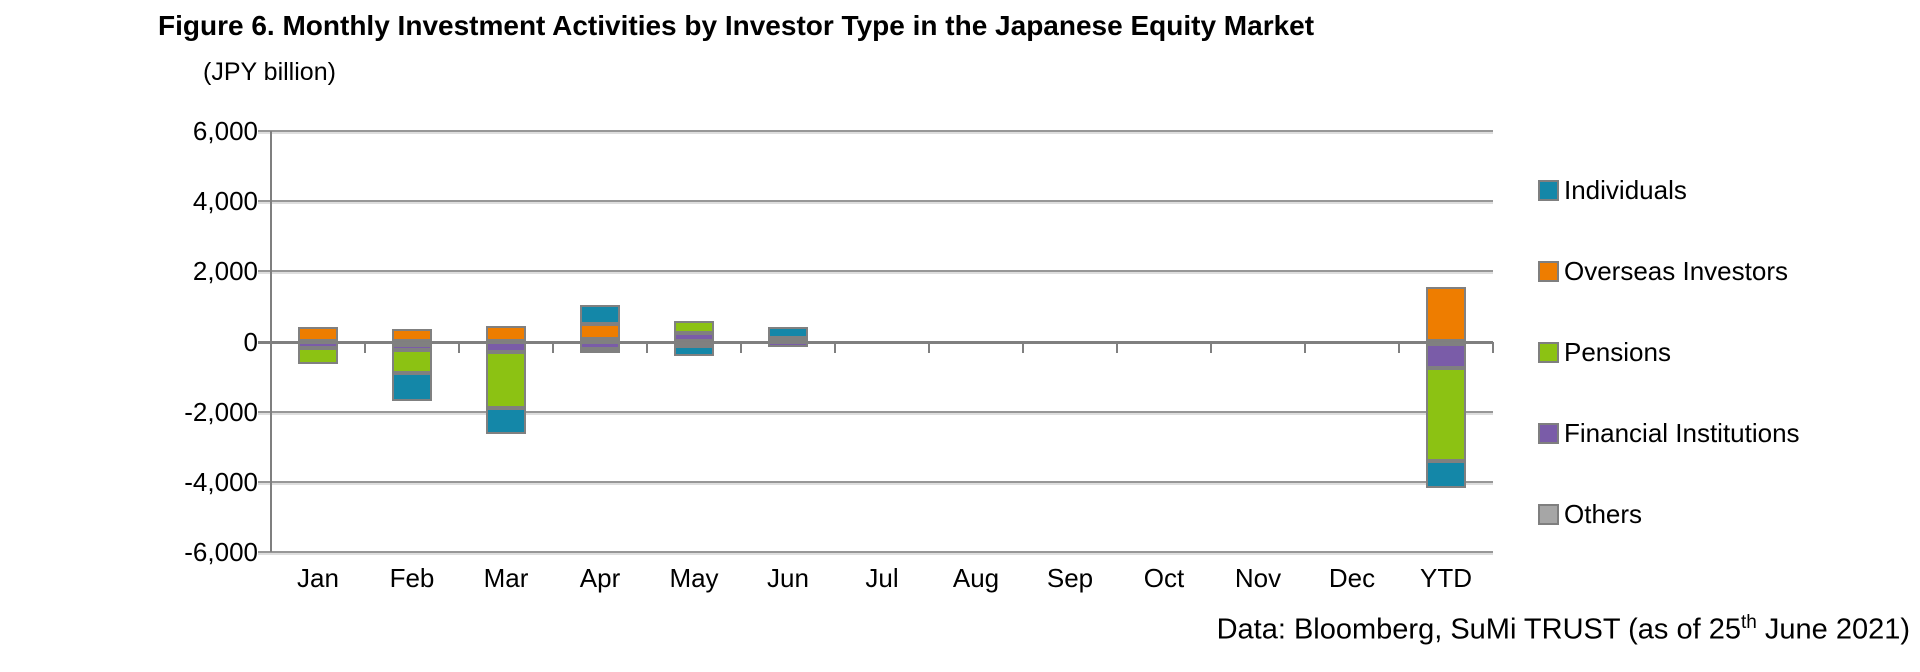 The width and height of the screenshot is (1920, 672). What do you see at coordinates (694, 578) in the screenshot?
I see `x-axis-label: May` at bounding box center [694, 578].